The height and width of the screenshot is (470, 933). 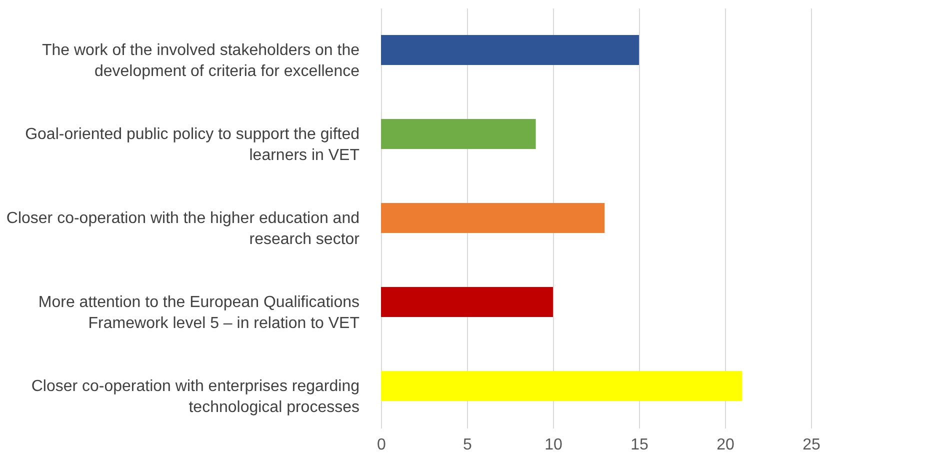 What do you see at coordinates (725, 445) in the screenshot?
I see `x-tick-label: 20` at bounding box center [725, 445].